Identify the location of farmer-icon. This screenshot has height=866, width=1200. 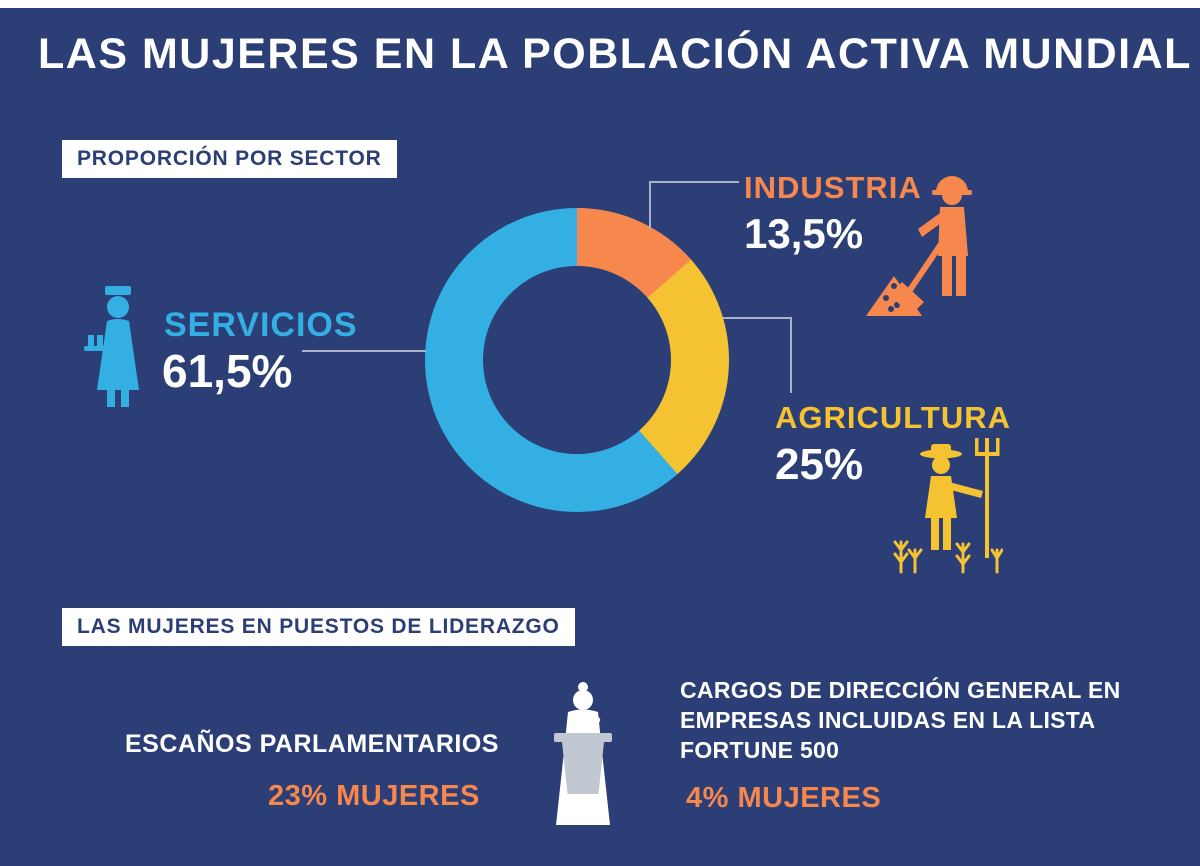
(948, 506).